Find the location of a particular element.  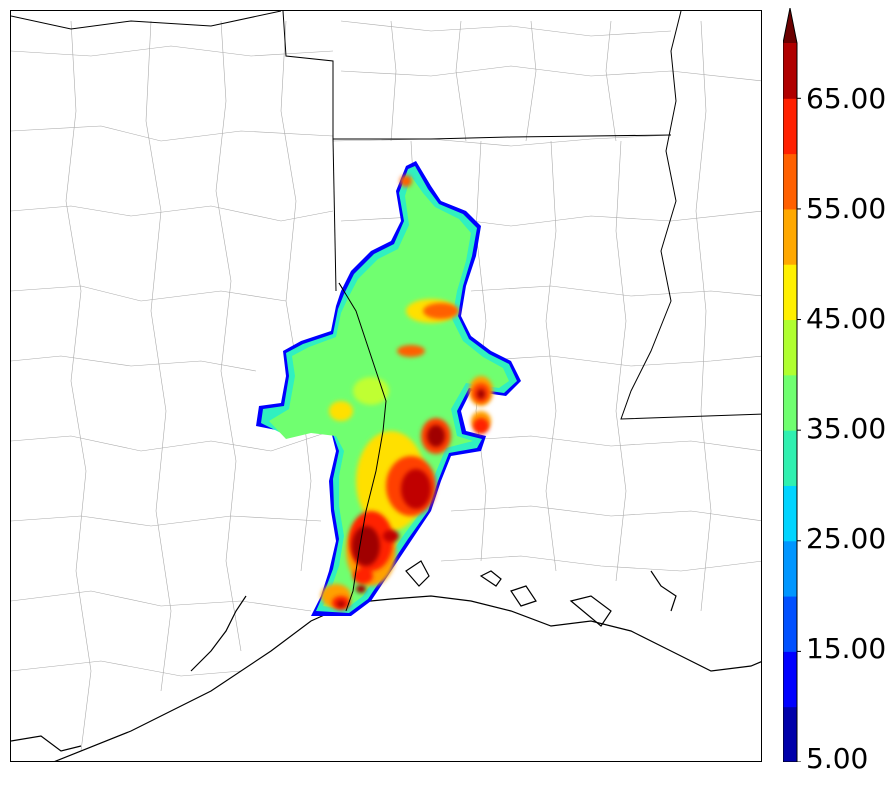

colorbar-label-5: 5.00 is located at coordinates (837, 758).